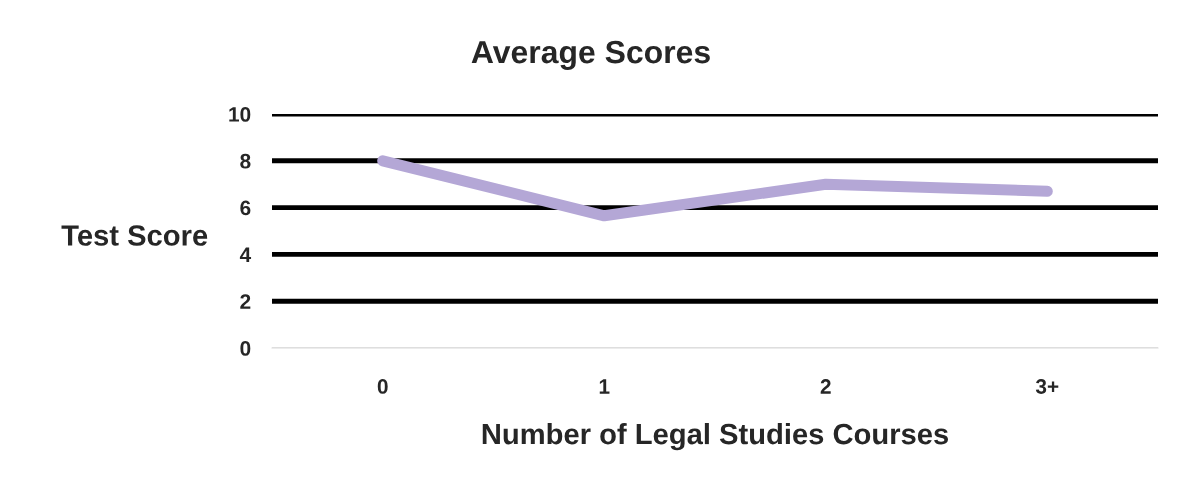 This screenshot has width=1182, height=491. What do you see at coordinates (245, 161) in the screenshot?
I see `y-tick-label: 8` at bounding box center [245, 161].